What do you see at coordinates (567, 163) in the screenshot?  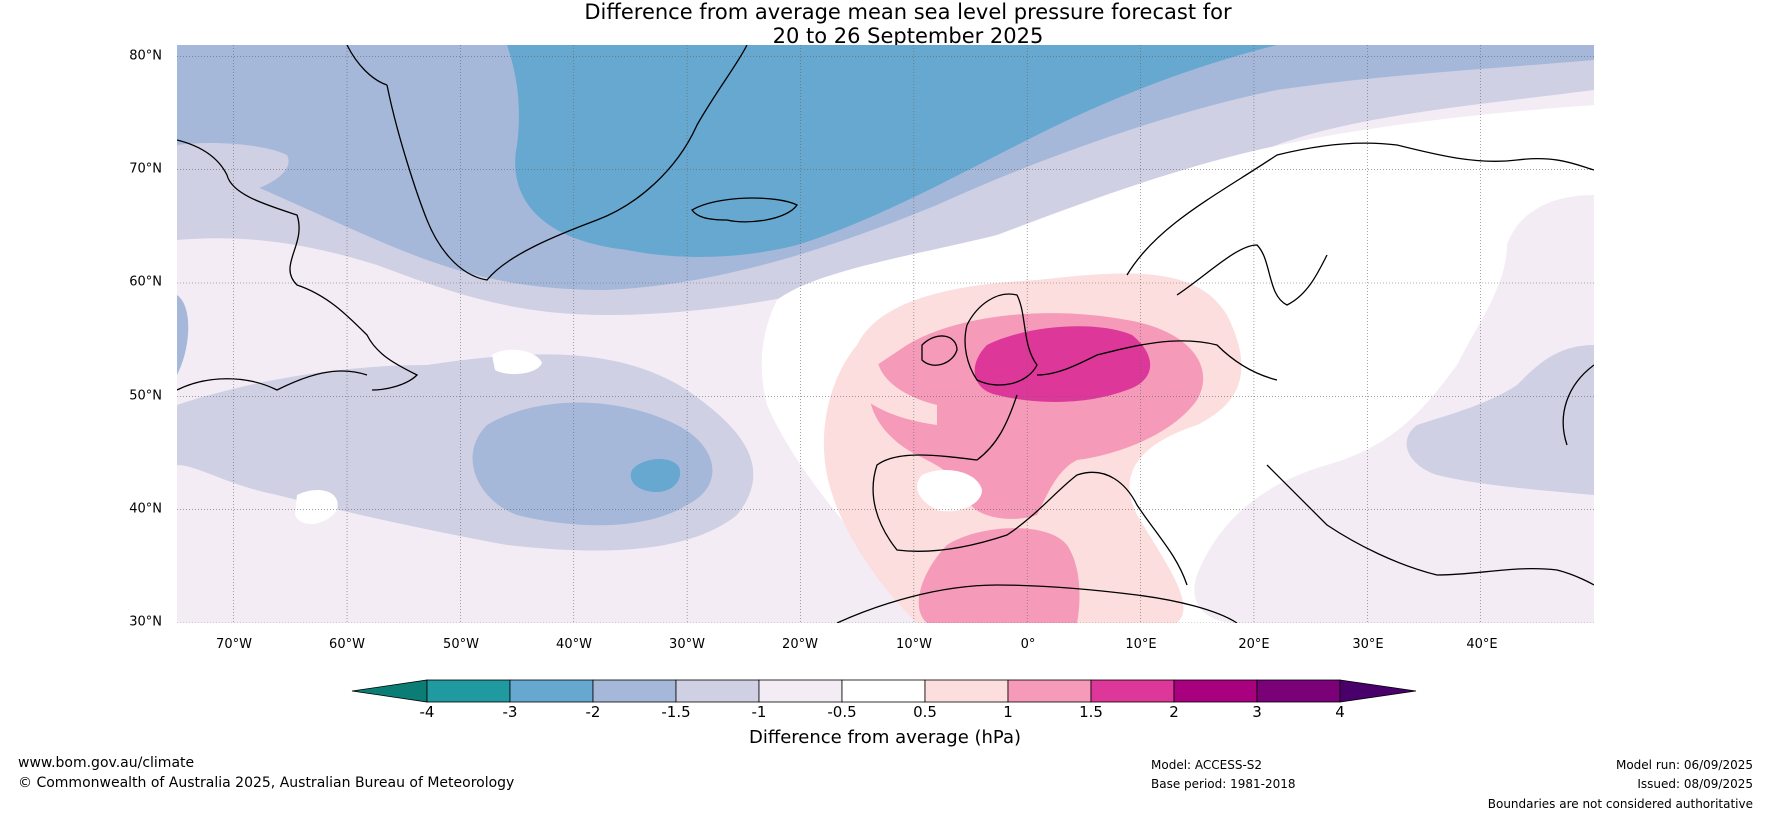 I see `greenland-coast` at bounding box center [567, 163].